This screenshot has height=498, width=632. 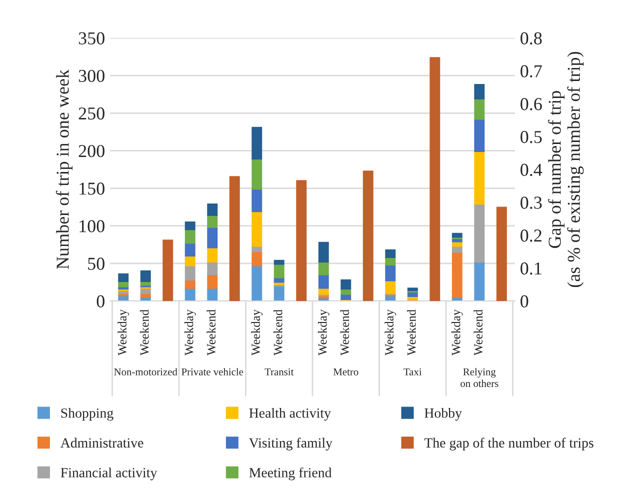 What do you see at coordinates (96, 264) in the screenshot?
I see `y-tick-label: 50` at bounding box center [96, 264].